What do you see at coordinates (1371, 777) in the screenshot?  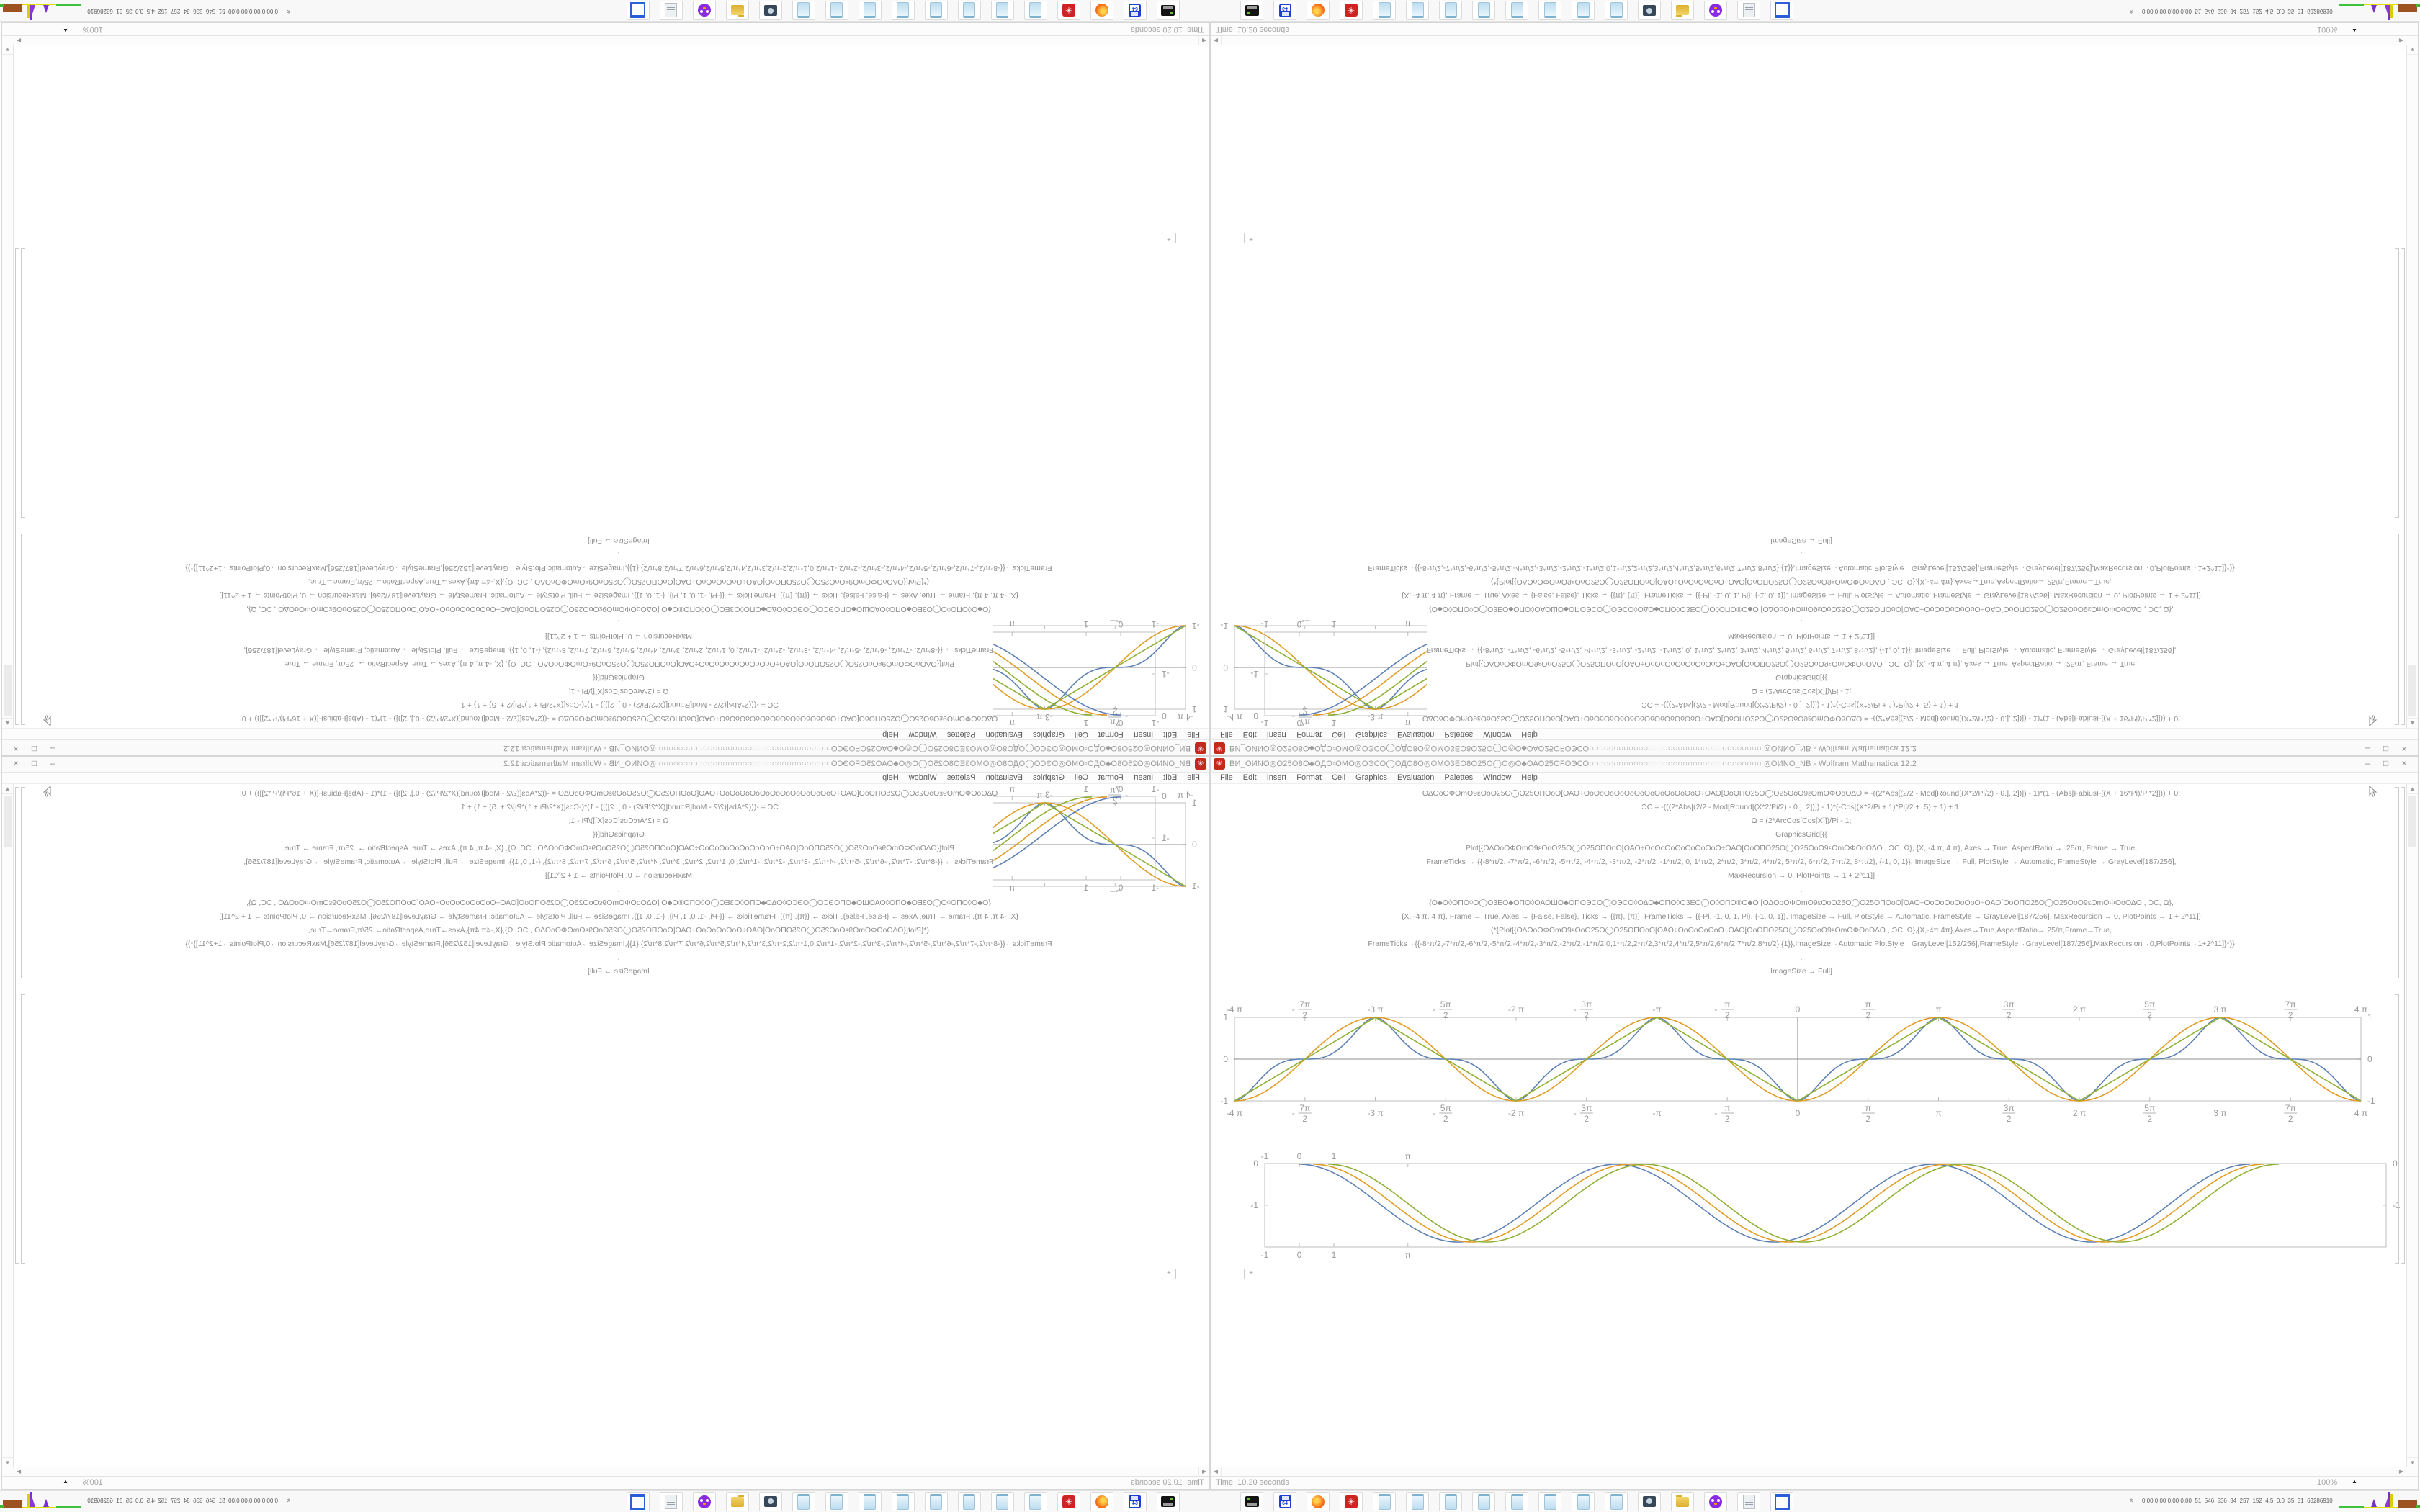 I see `menu-graphics: Graphics` at bounding box center [1371, 777].